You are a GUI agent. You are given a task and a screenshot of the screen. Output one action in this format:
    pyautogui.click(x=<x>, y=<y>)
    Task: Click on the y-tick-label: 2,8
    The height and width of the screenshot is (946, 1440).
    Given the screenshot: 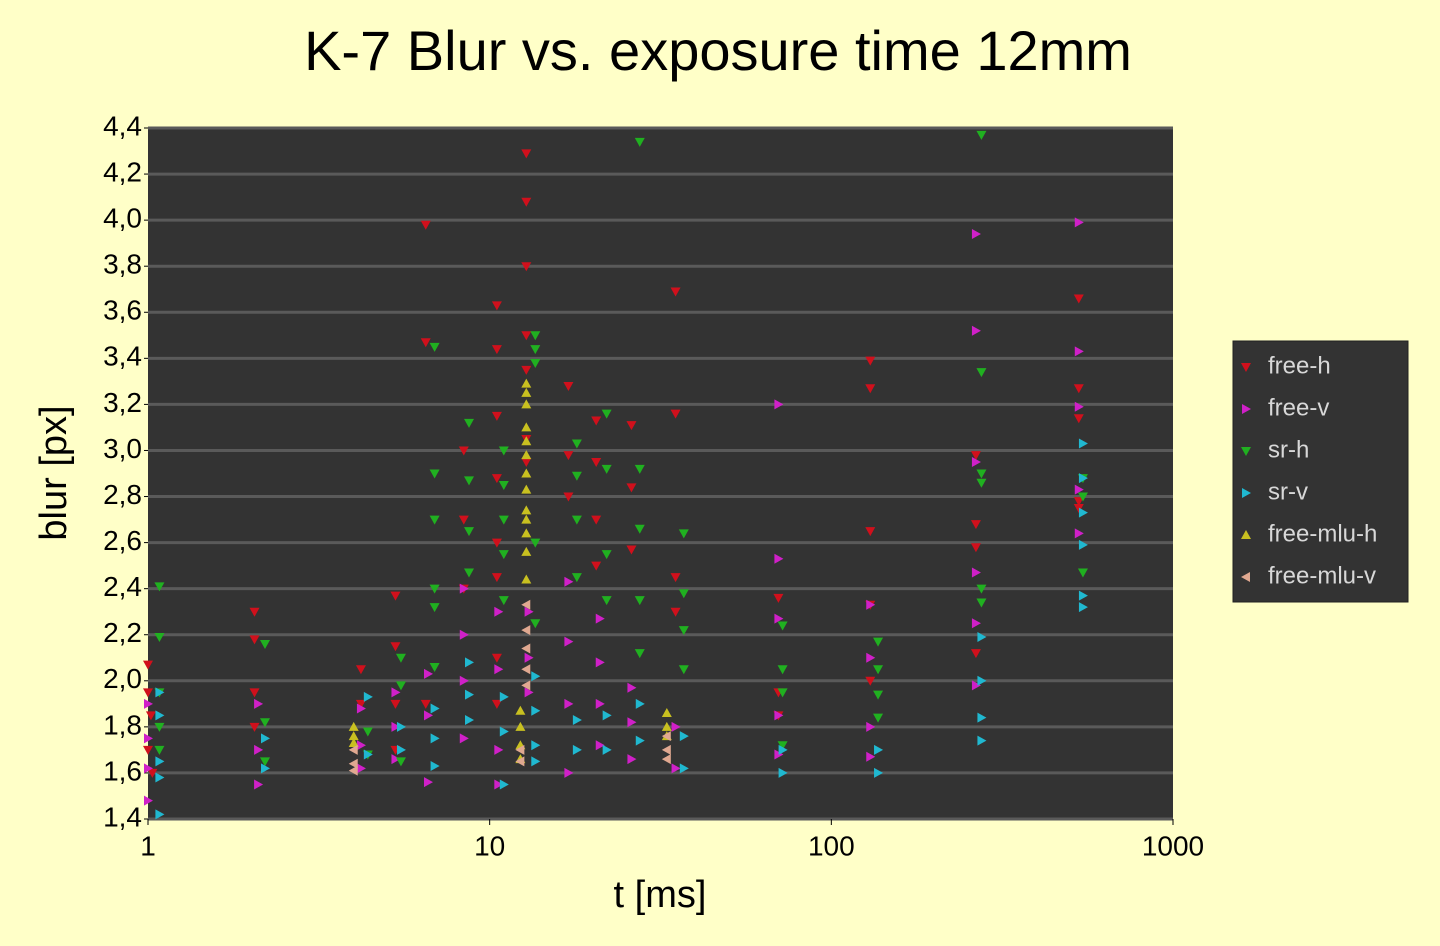 What is the action you would take?
    pyautogui.click(x=122, y=494)
    